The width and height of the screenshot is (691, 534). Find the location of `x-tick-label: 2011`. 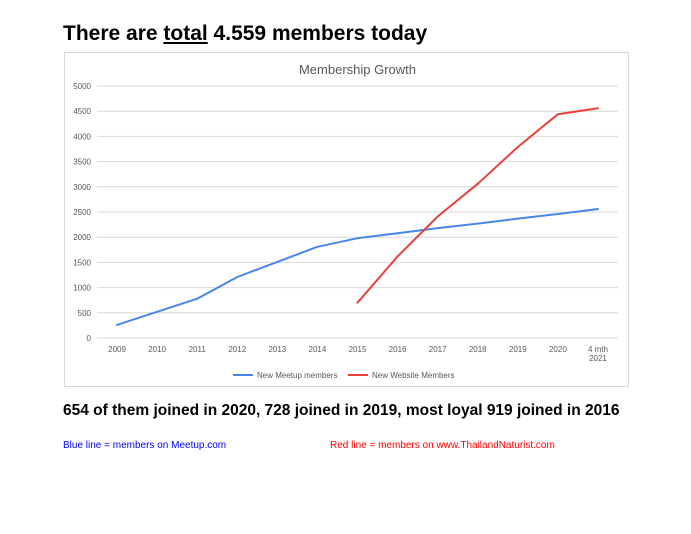

x-tick-label: 2011 is located at coordinates (198, 349).